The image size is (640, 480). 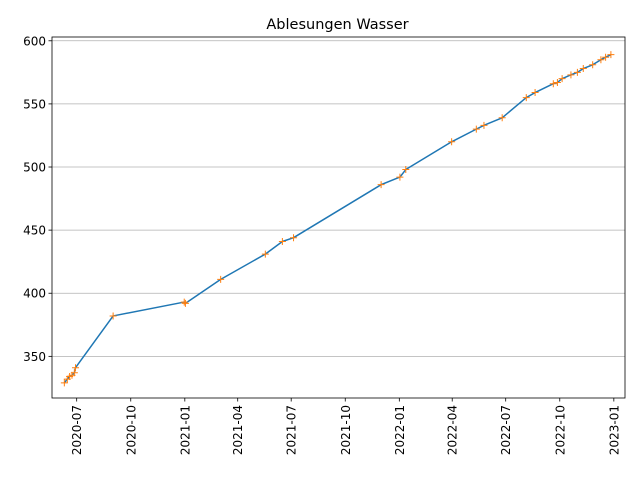 What do you see at coordinates (34, 41) in the screenshot?
I see `y-tick-label: 600` at bounding box center [34, 41].